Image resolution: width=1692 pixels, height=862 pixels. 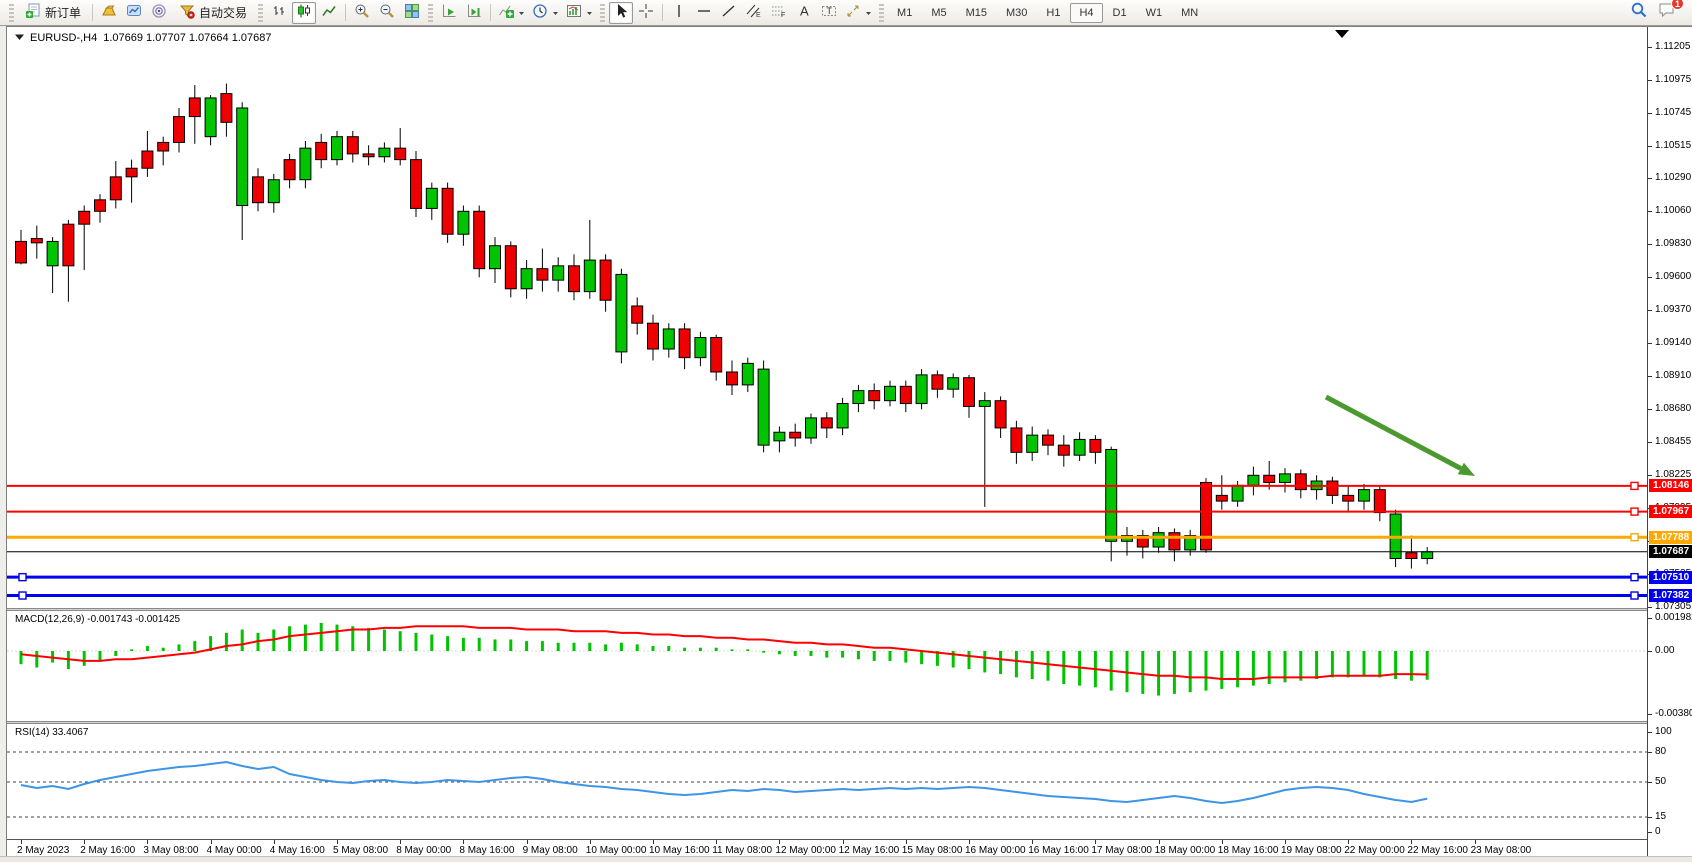 I want to click on chevron-down-icon, so click(x=589, y=13).